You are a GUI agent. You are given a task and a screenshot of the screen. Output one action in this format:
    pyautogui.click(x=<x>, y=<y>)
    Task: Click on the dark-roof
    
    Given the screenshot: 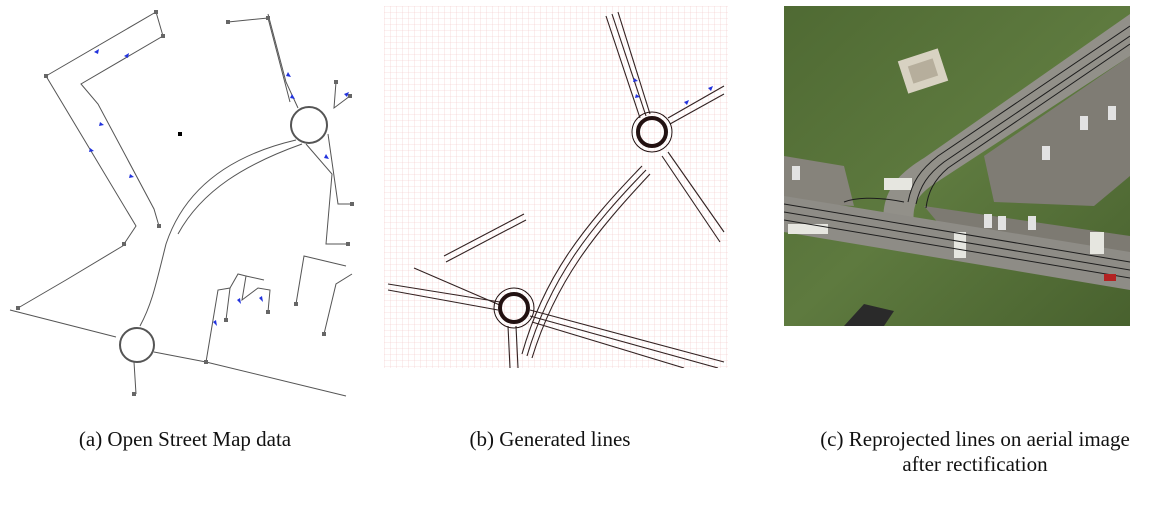 What is the action you would take?
    pyautogui.click(x=869, y=315)
    